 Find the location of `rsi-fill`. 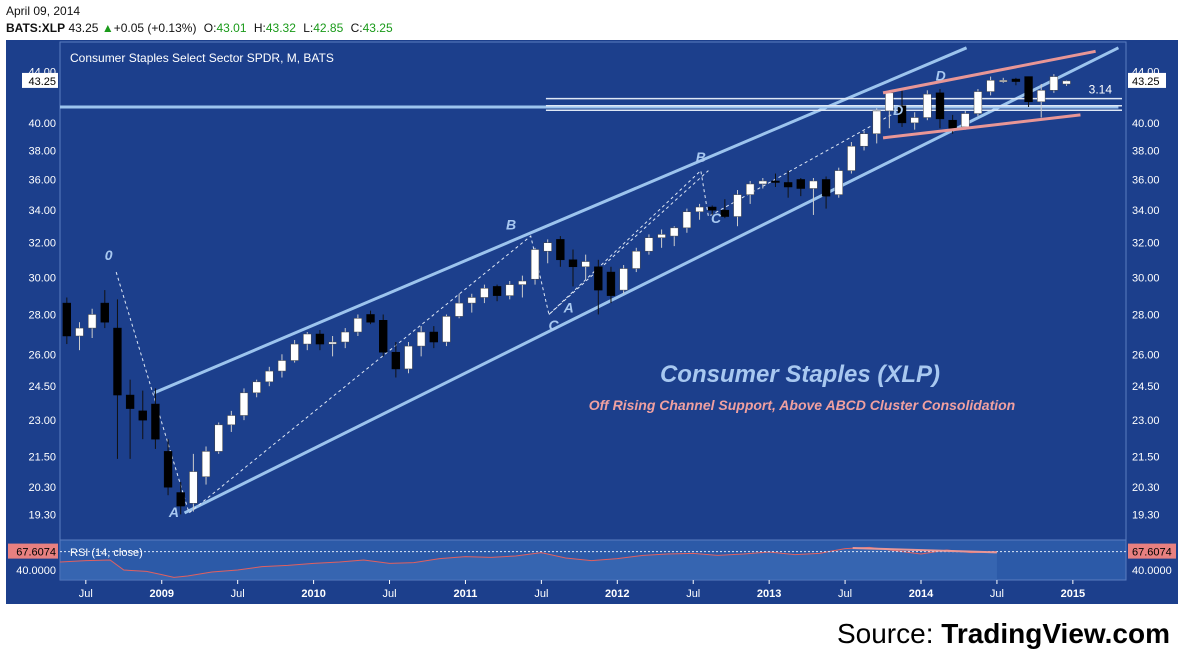

rsi-fill is located at coordinates (528, 563).